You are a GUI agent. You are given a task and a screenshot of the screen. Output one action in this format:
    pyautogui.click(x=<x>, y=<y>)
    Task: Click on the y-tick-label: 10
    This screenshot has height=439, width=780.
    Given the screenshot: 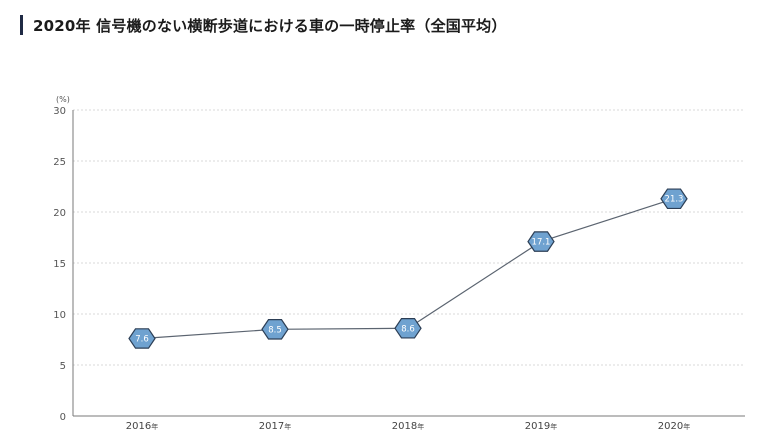 What is the action you would take?
    pyautogui.click(x=59, y=315)
    